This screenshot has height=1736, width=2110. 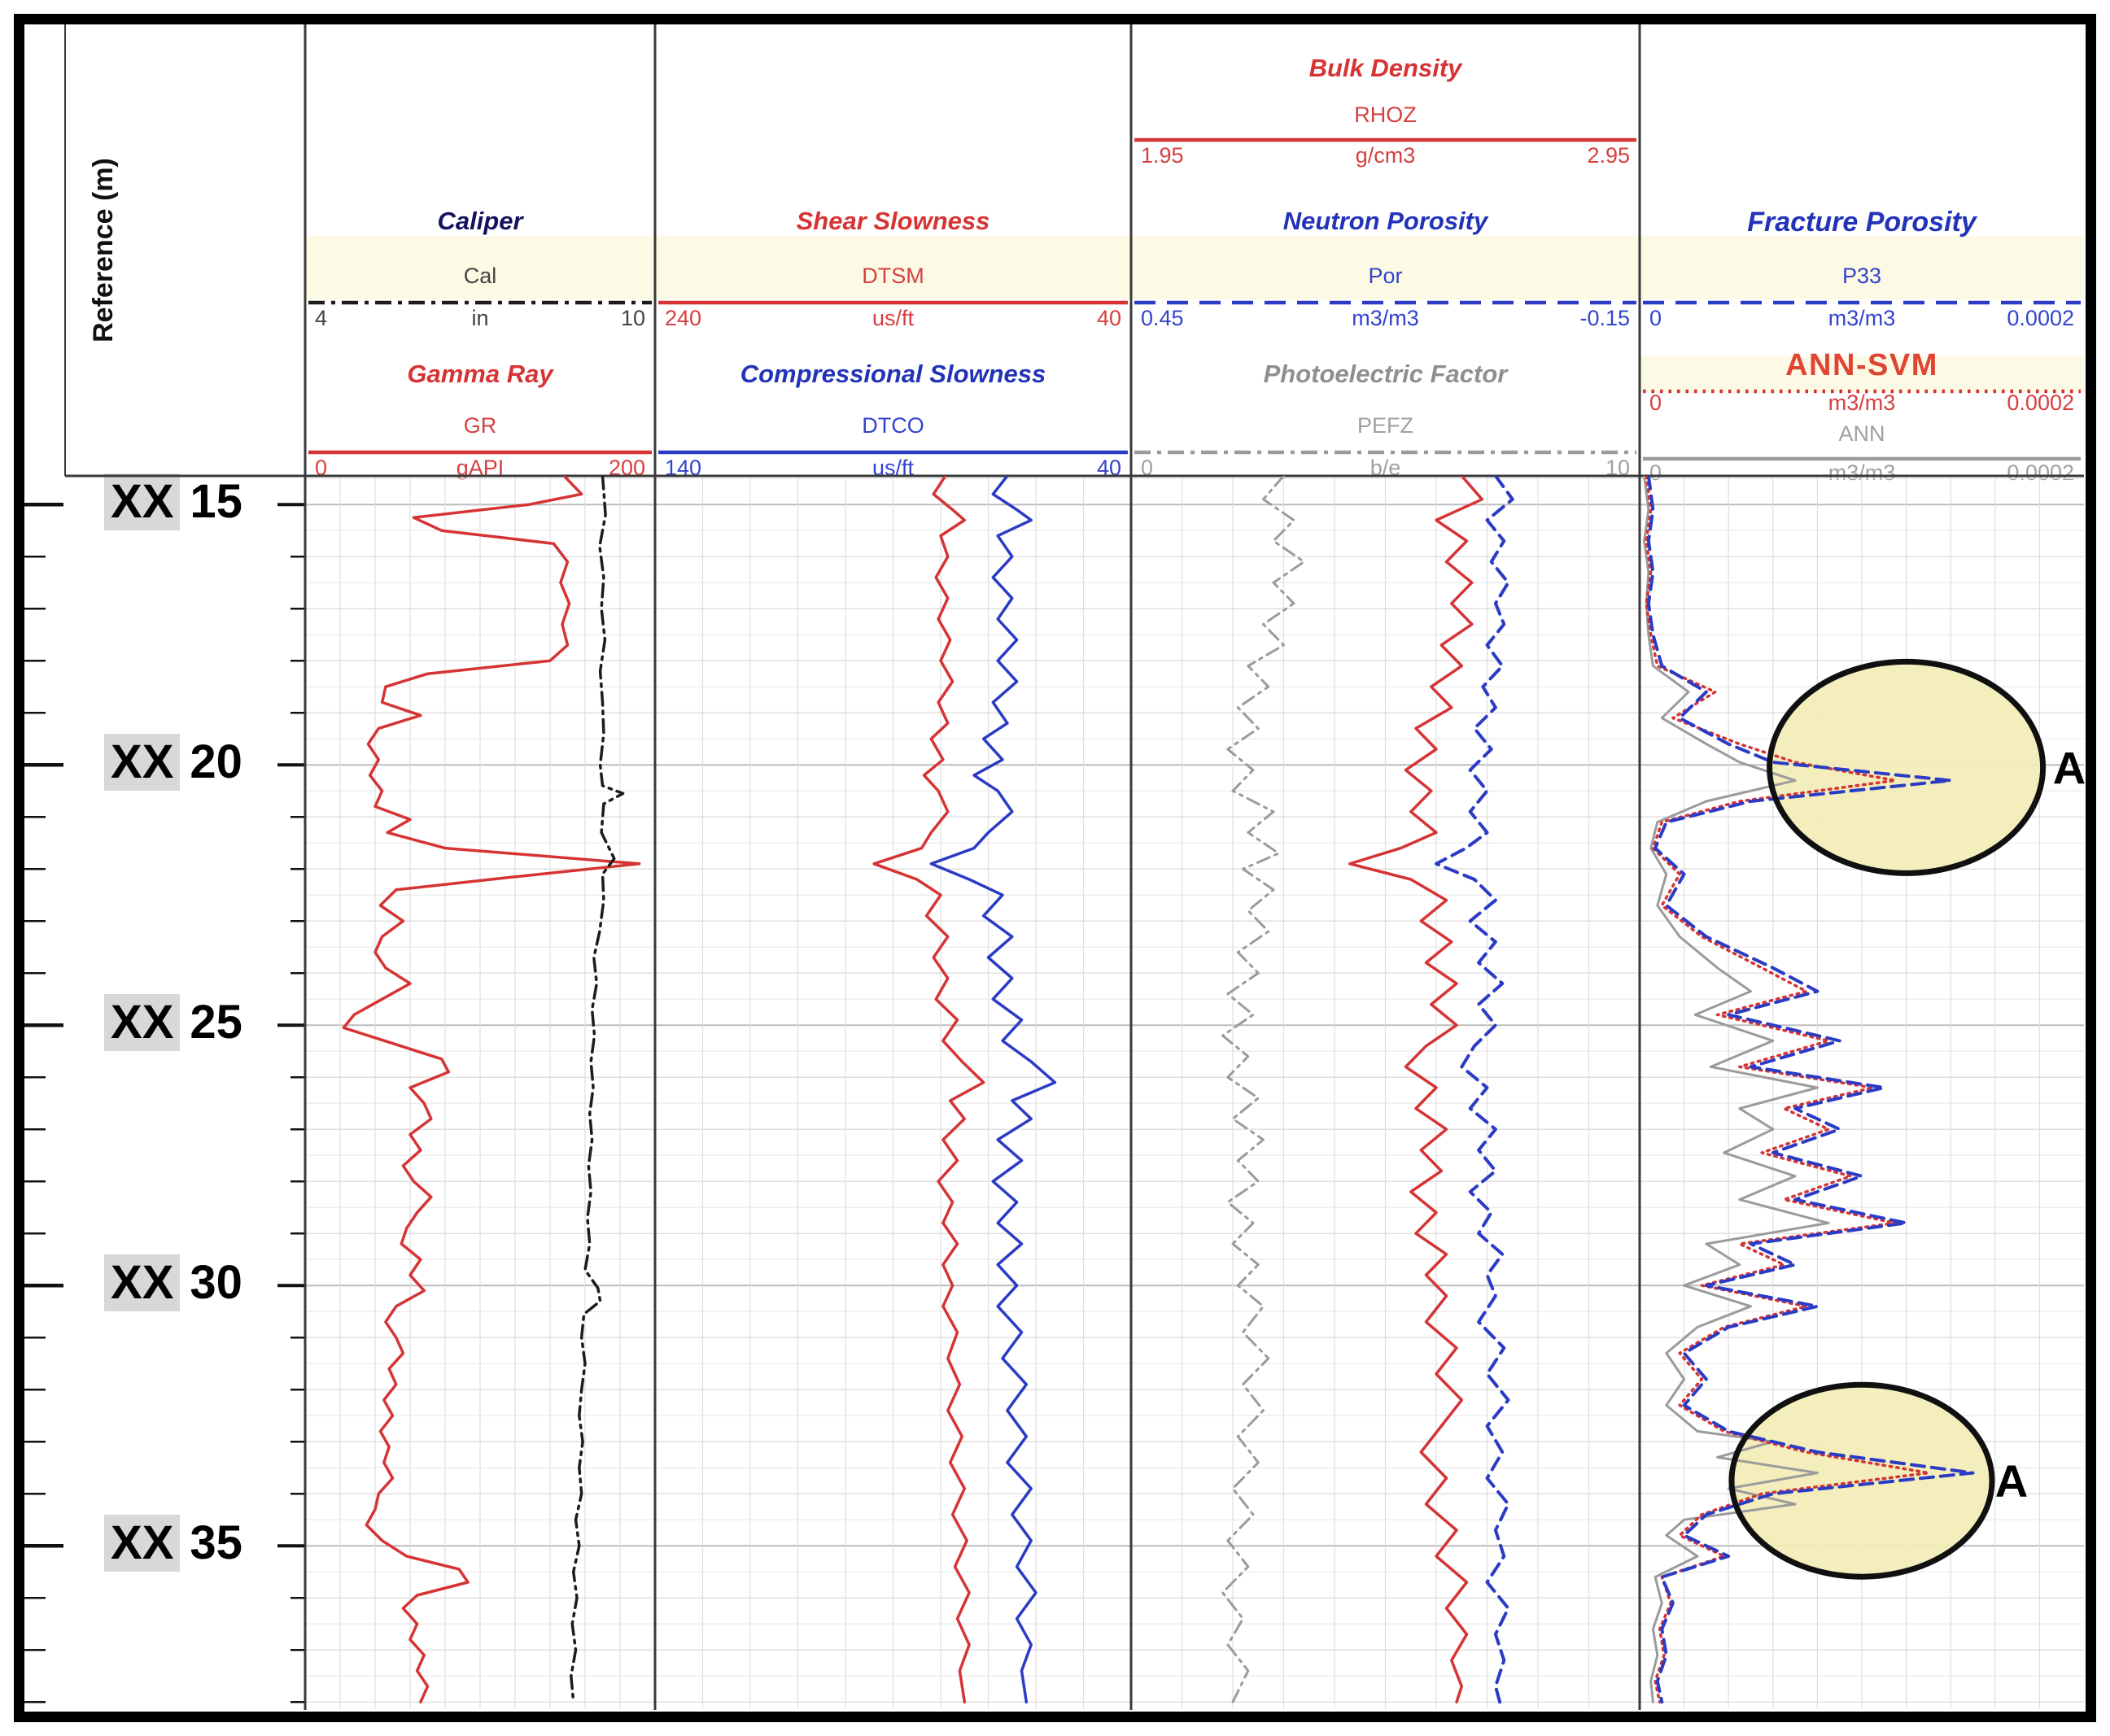 What do you see at coordinates (1385, 68) in the screenshot?
I see `curve-title-RHOZ: Bulk Density` at bounding box center [1385, 68].